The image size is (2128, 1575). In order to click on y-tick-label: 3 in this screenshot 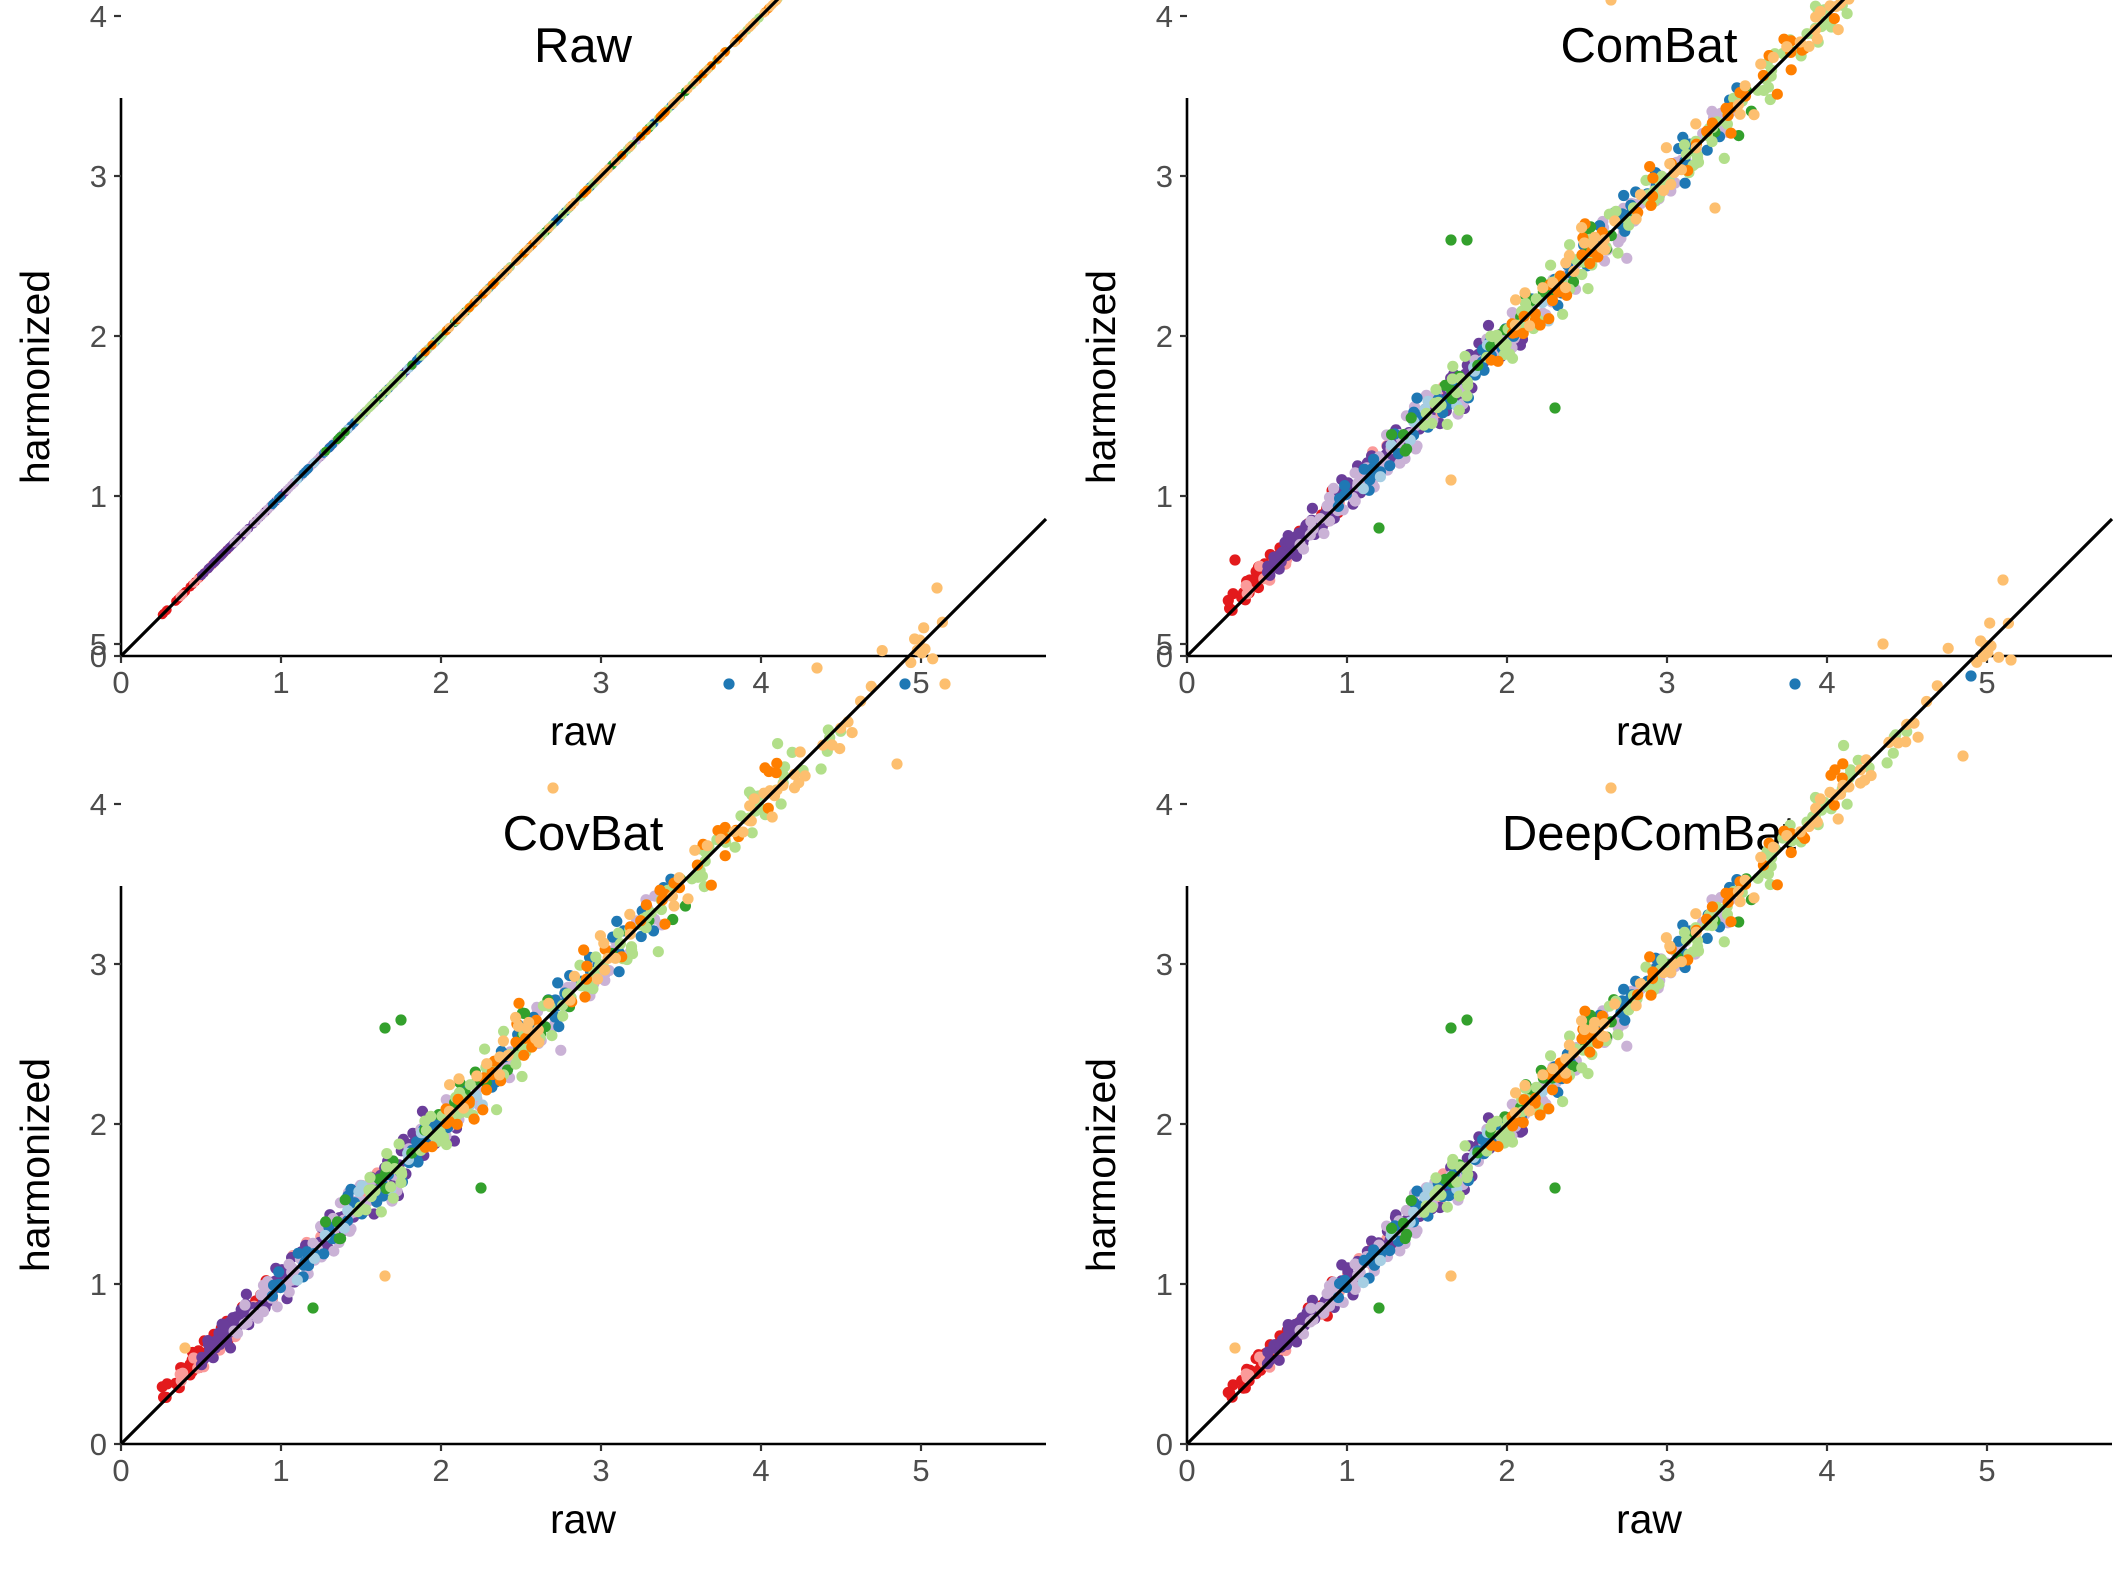, I will do `click(1164, 176)`.